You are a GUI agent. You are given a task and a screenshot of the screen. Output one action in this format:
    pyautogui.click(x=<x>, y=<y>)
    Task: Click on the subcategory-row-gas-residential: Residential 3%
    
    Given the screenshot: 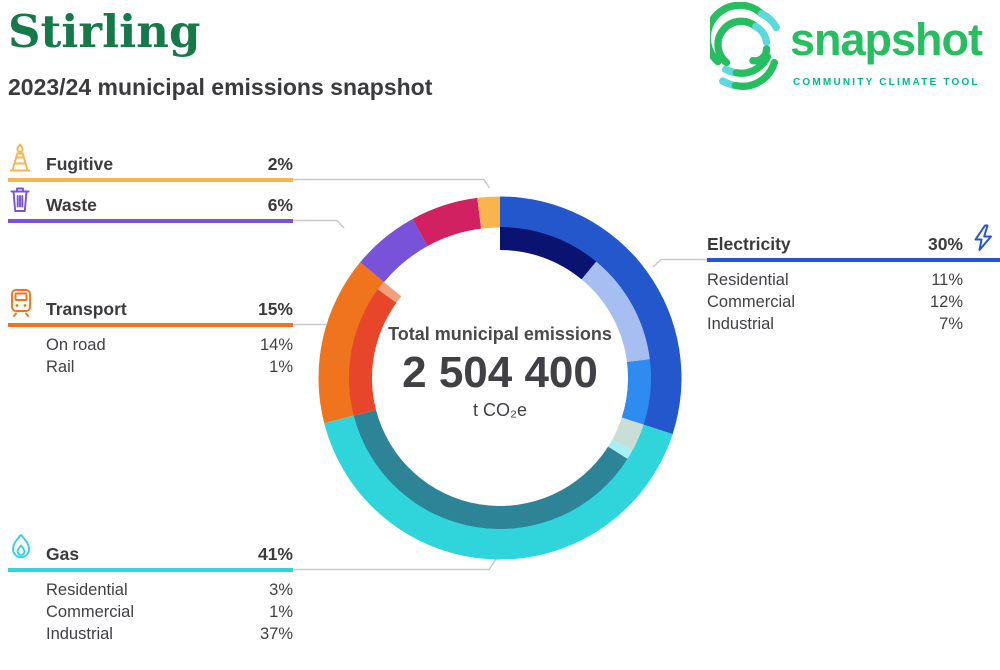 What is the action you would take?
    pyautogui.click(x=150, y=590)
    